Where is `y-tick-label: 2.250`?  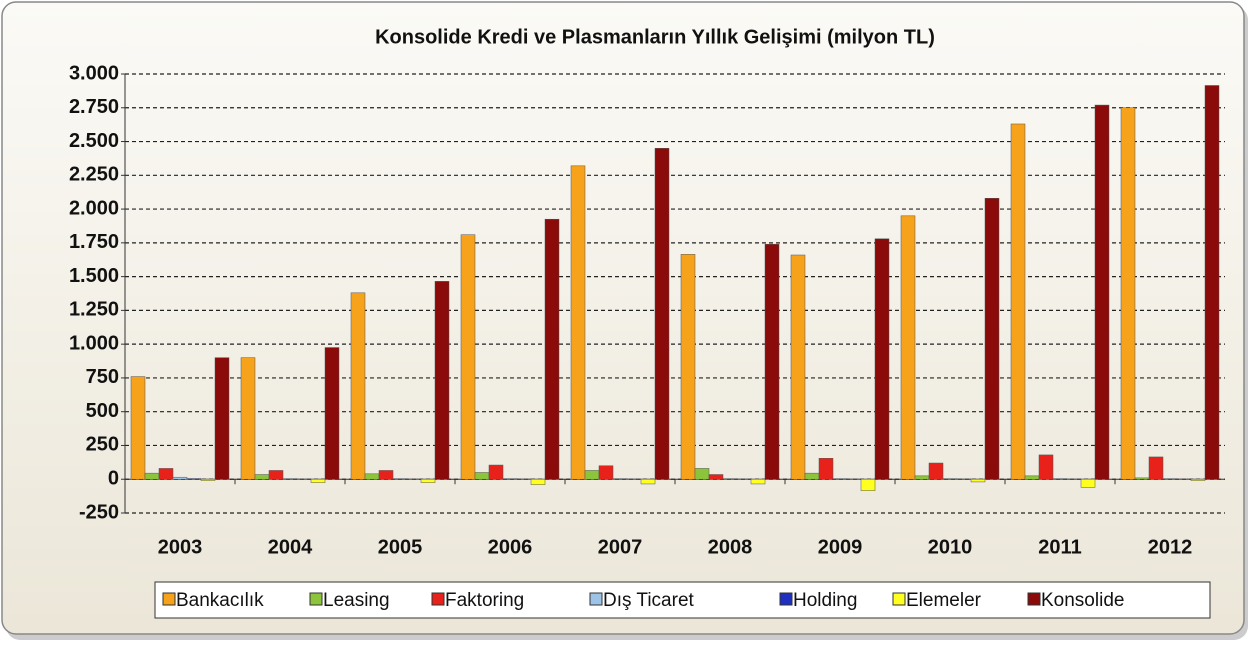
y-tick-label: 2.250 is located at coordinates (94, 175).